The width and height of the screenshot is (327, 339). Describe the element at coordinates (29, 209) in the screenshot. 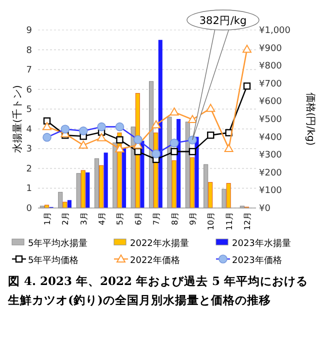

I see `y-tick-label: 0` at that location.